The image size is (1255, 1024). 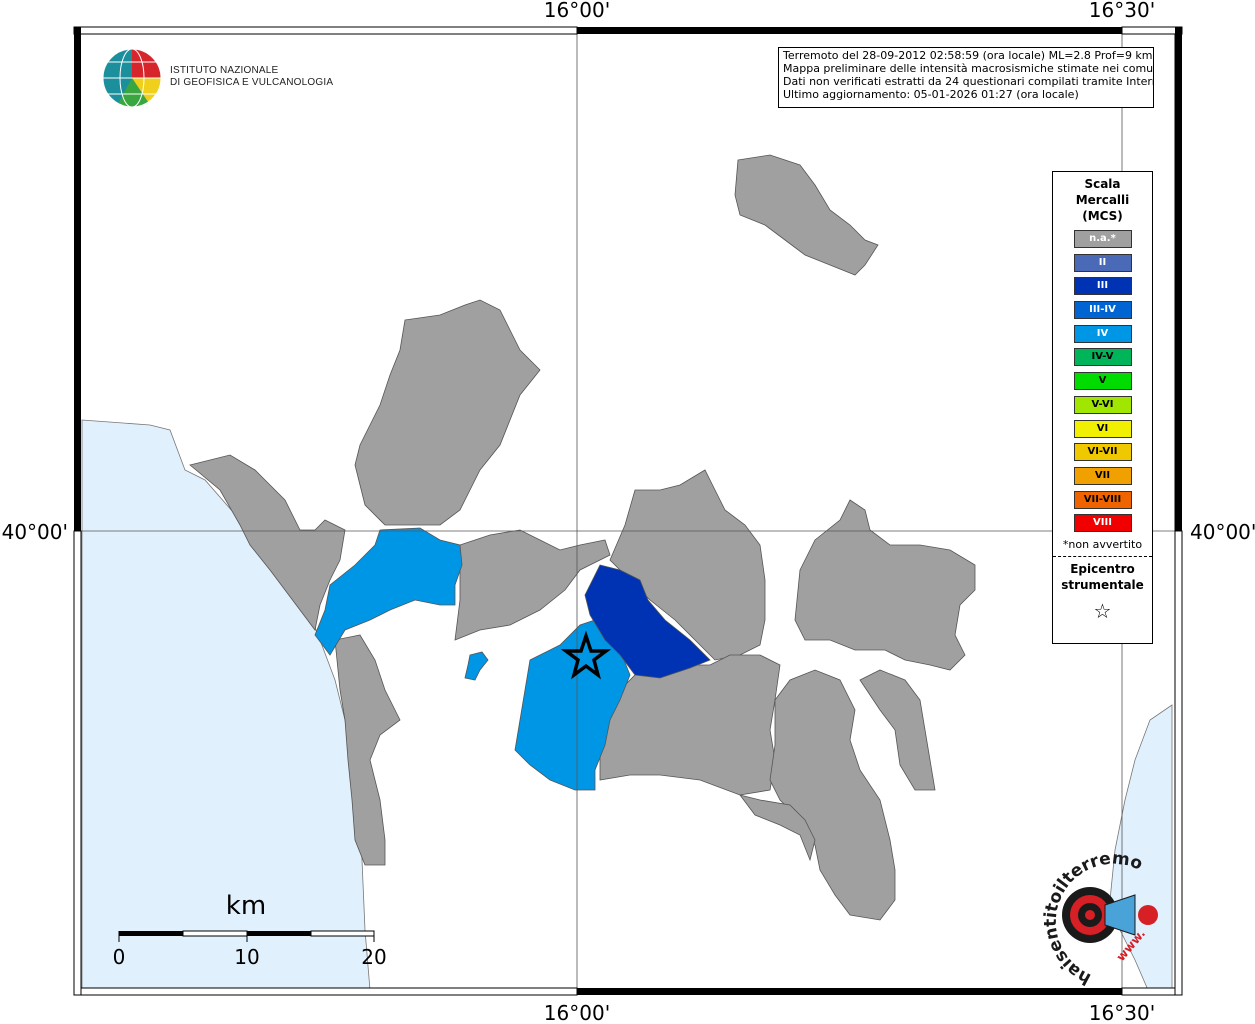 I want to click on legend-title: Scala Mercalli (MCS), so click(x=1102, y=200).